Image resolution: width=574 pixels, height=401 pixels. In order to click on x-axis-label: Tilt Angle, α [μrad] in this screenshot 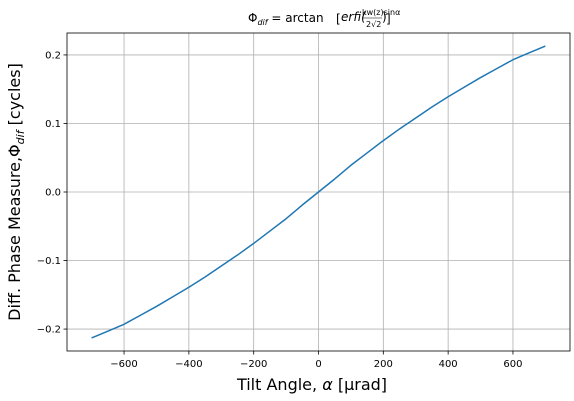, I will do `click(311, 384)`.